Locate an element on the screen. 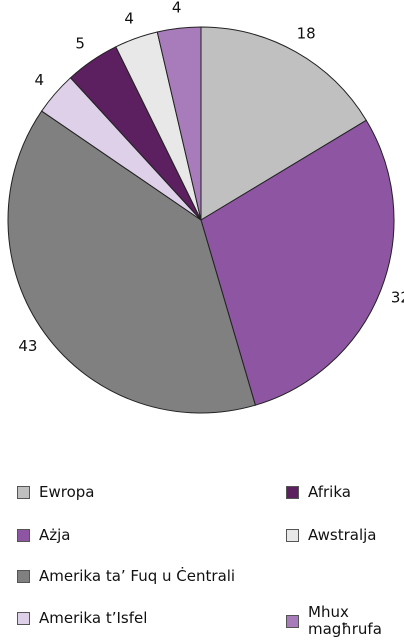  legend-item-2: Amerika ta’ Fuq u Ċentrali is located at coordinates (126, 576).